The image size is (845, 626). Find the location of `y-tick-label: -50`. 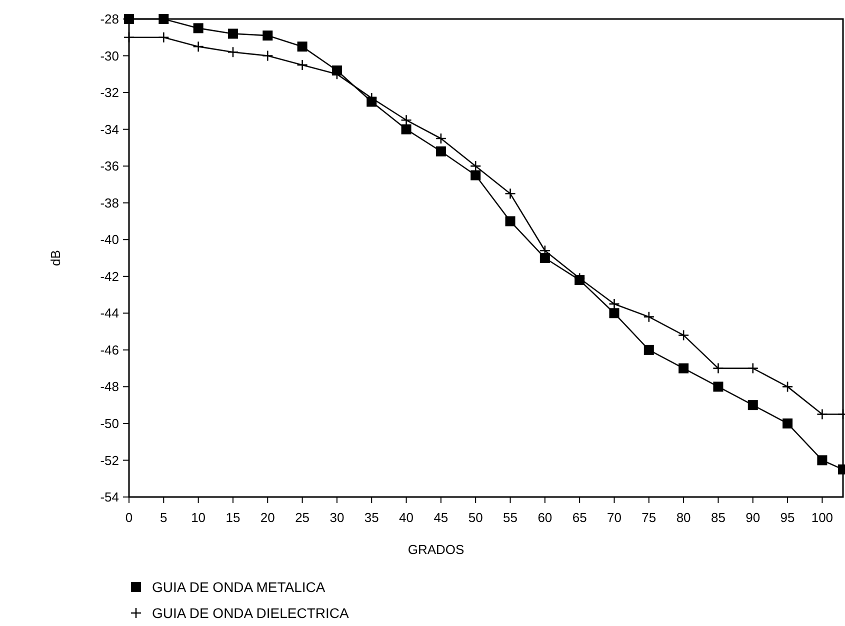

y-tick-label: -50 is located at coordinates (109, 424).